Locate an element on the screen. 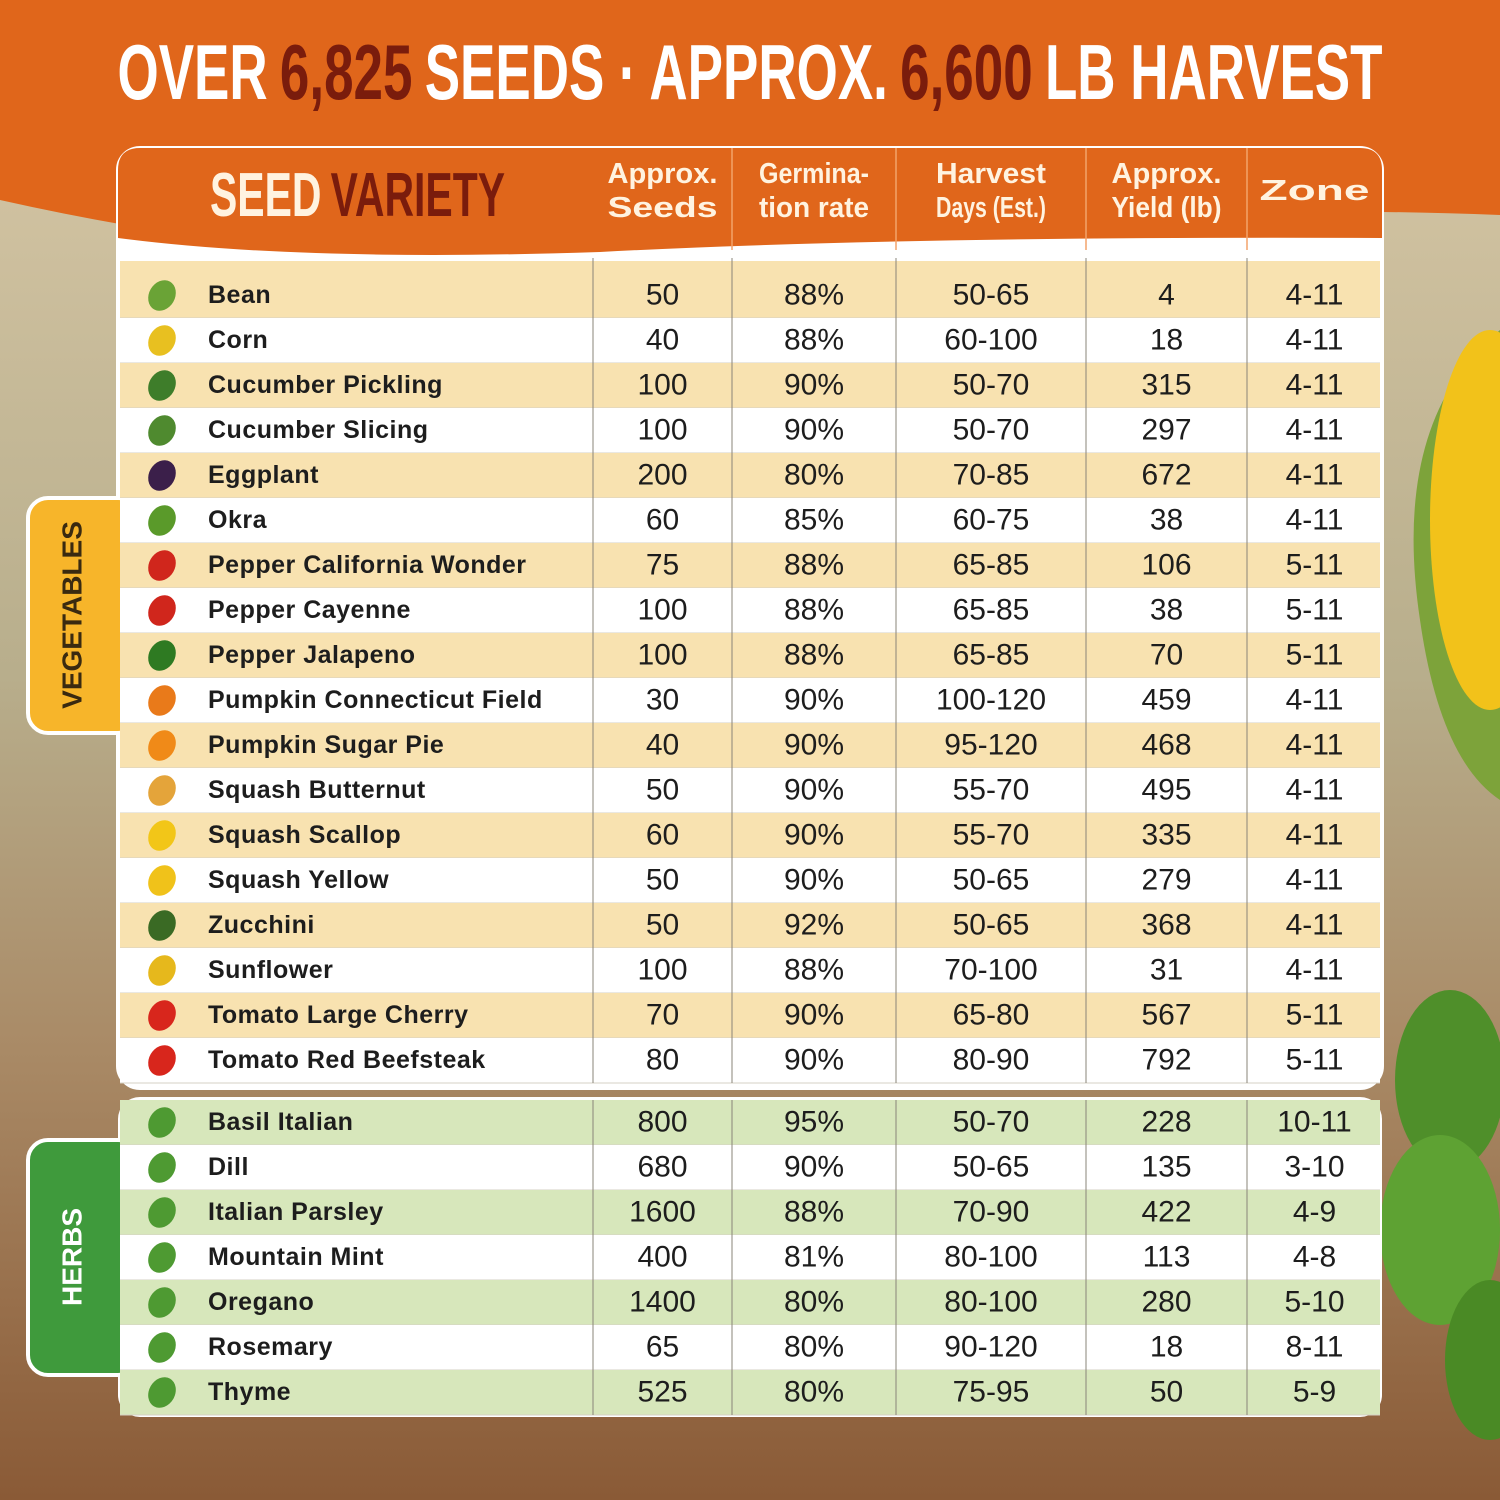 The height and width of the screenshot is (1500, 1500). cell-value: 90-120 is located at coordinates (990, 1346).